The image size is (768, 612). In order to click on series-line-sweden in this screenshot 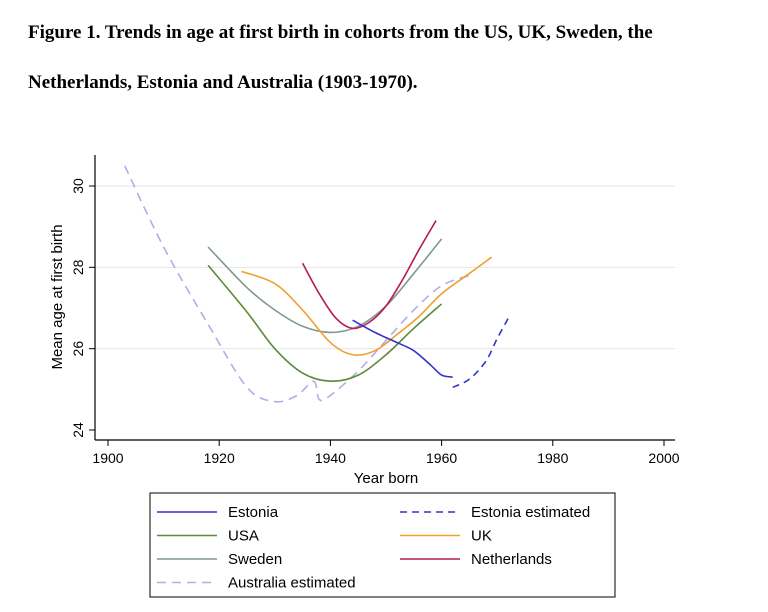, I will do `click(325, 286)`.